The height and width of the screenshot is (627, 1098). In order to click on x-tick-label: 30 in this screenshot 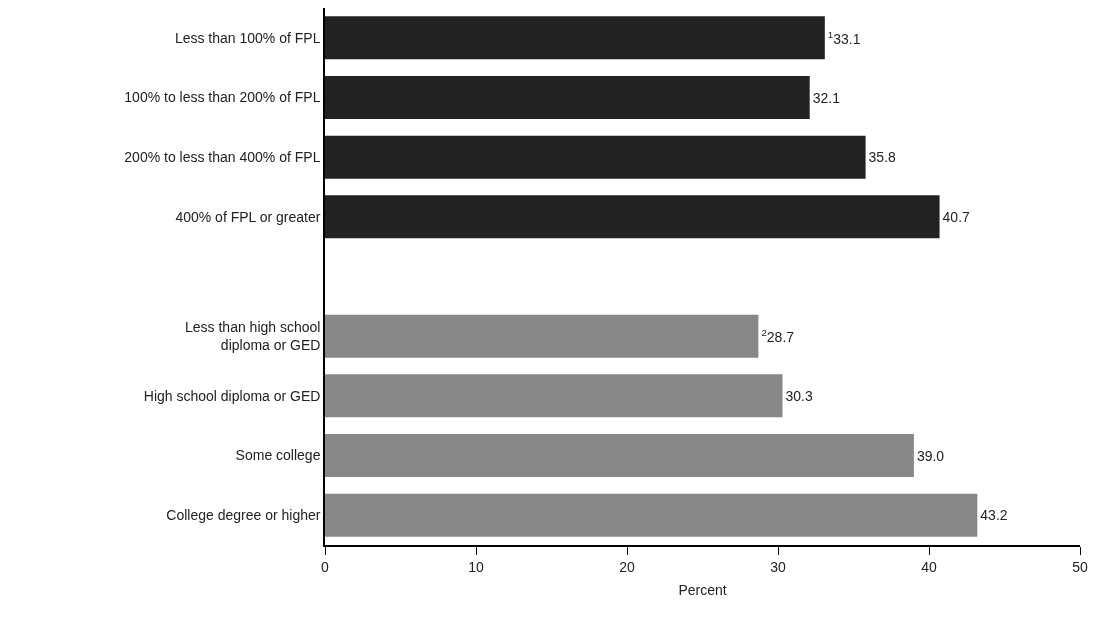, I will do `click(778, 566)`.